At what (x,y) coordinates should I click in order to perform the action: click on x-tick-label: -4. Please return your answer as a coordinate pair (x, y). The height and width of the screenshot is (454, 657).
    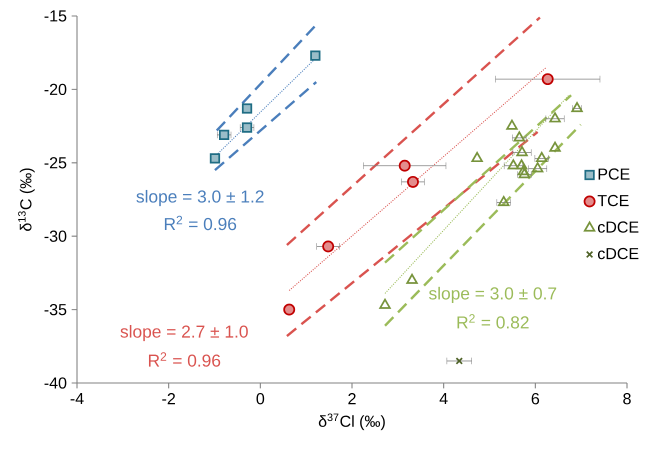
    Looking at the image, I should click on (77, 398).